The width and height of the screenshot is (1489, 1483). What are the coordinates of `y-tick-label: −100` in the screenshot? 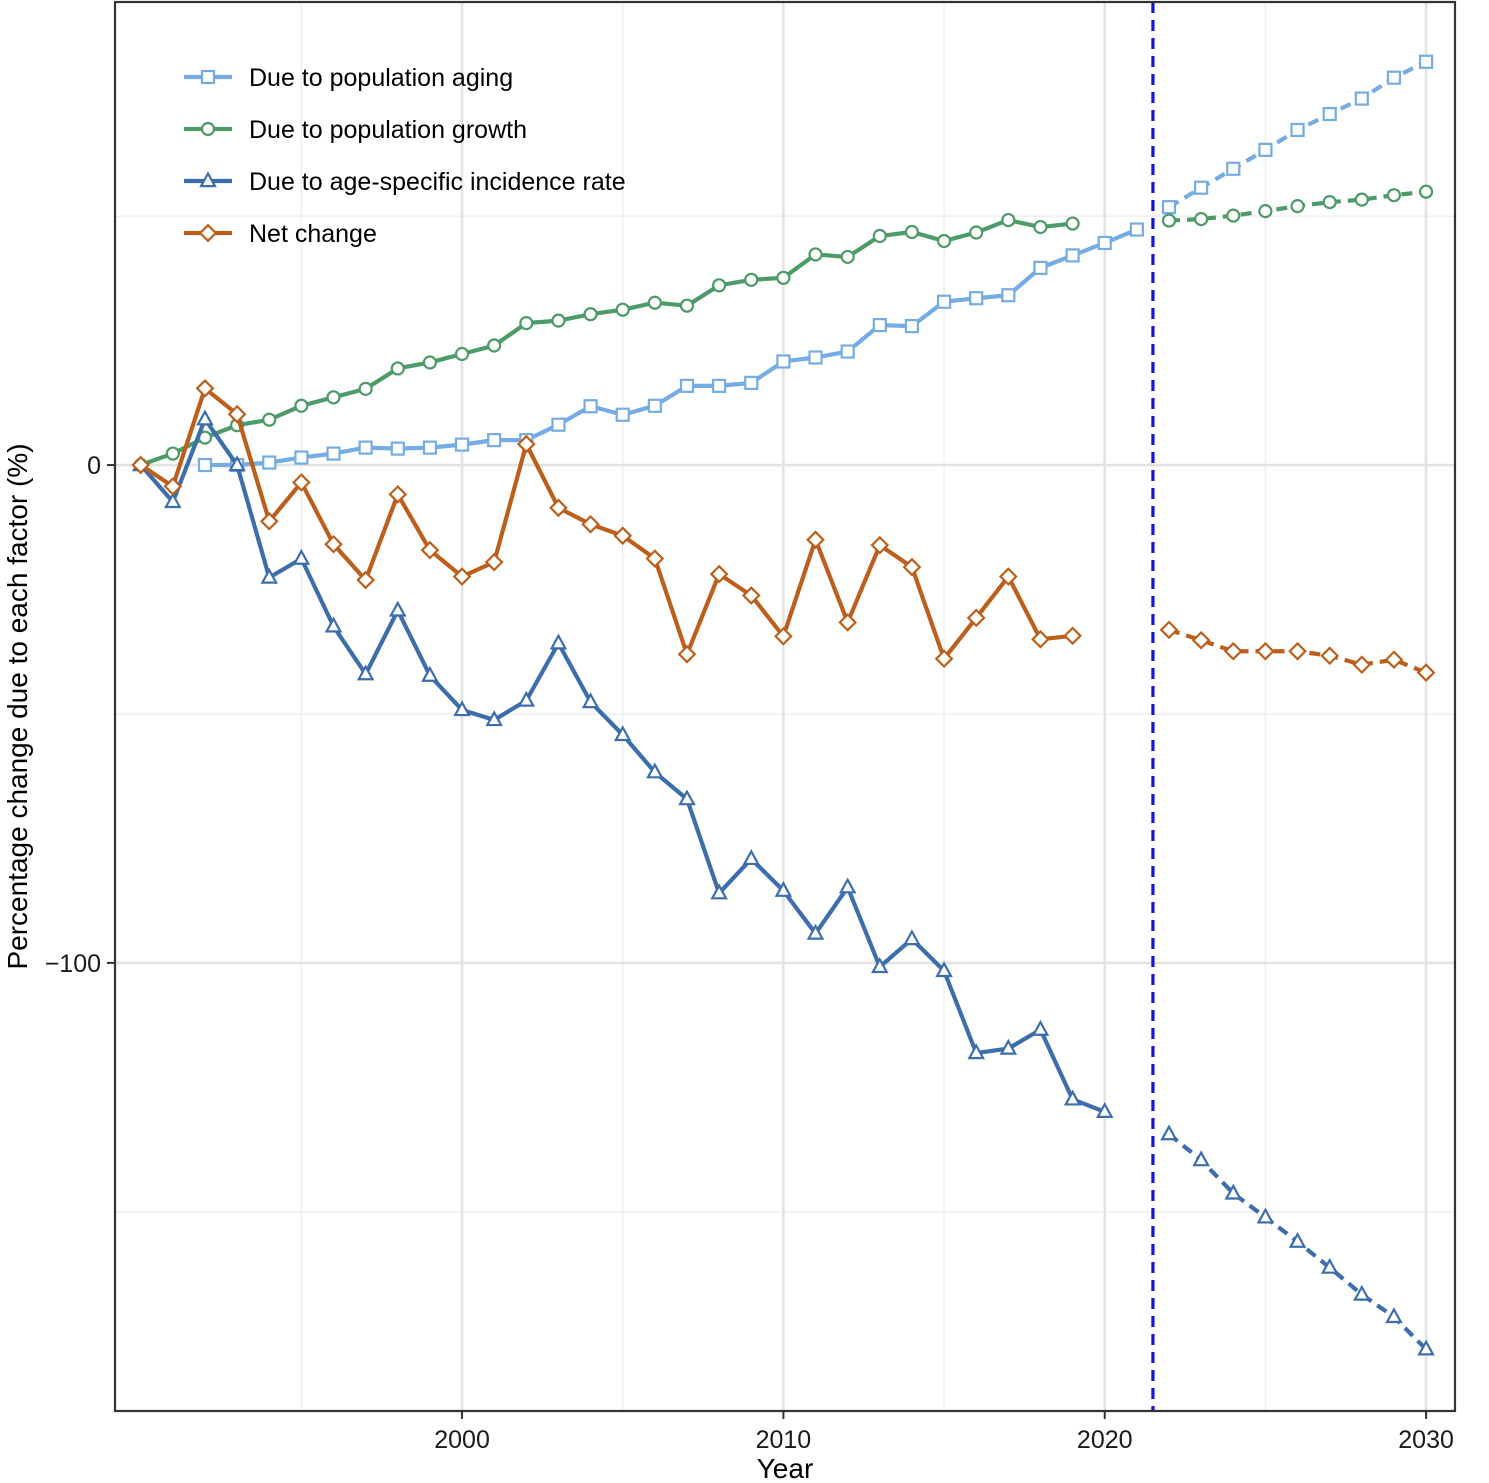 It's located at (73, 964).